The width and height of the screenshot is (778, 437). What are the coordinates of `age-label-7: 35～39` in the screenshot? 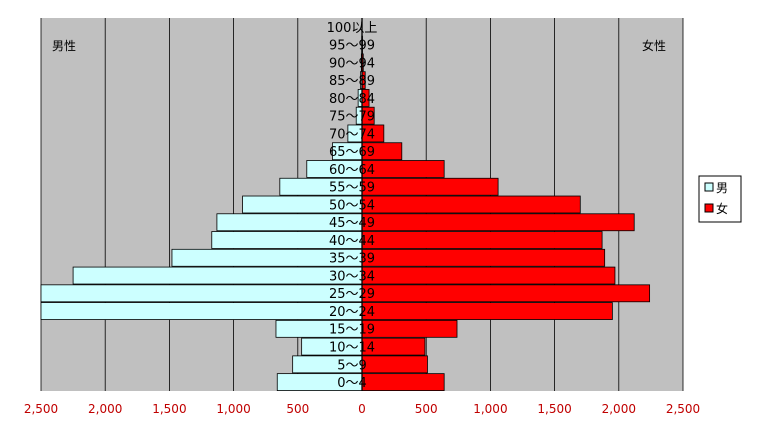 It's located at (352, 259).